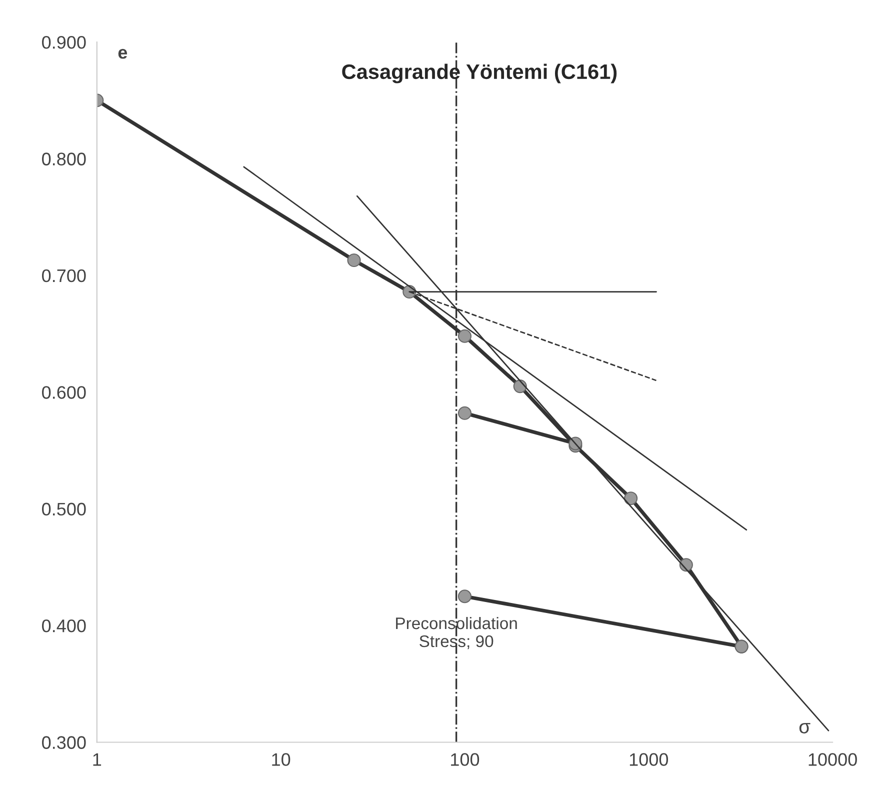  What do you see at coordinates (64, 159) in the screenshot?
I see `y-tick-label: 0.800` at bounding box center [64, 159].